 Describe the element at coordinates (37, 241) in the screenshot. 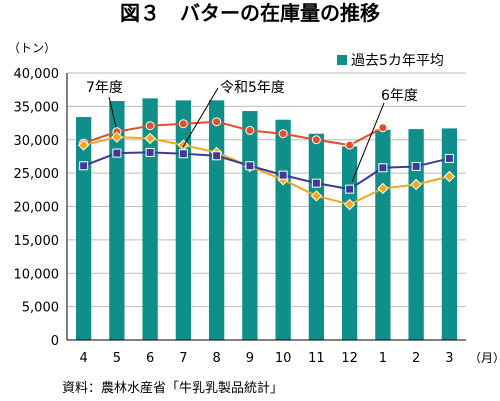

I see `y-tick-label: 15,000` at that location.